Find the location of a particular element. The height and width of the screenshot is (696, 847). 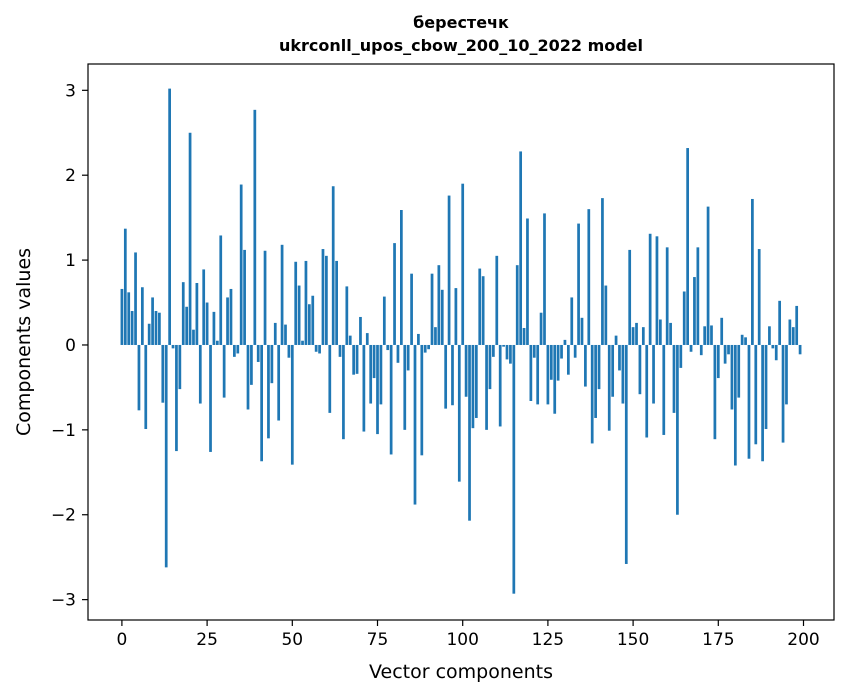

y-tick-label: 0 is located at coordinates (70, 346).